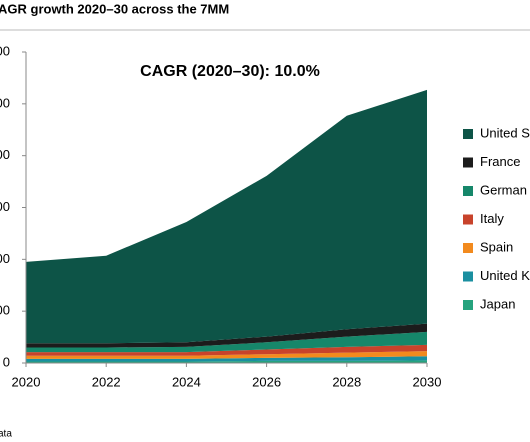 The width and height of the screenshot is (530, 442). Describe the element at coordinates (503, 189) in the screenshot. I see `legend-label: German` at that location.